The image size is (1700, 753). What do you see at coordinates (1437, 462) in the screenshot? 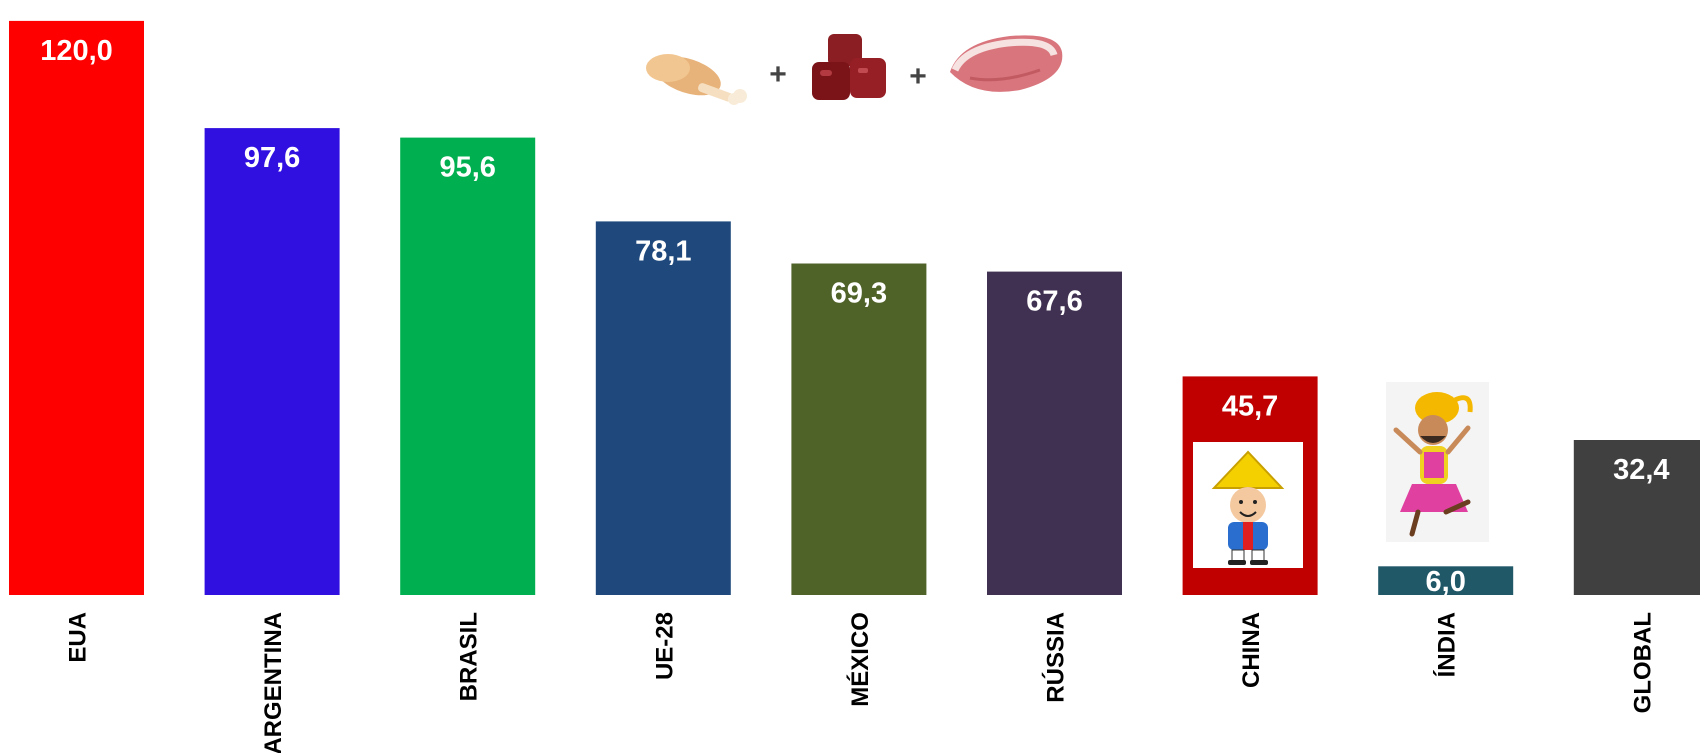
I see `indian-dancer-illustration` at bounding box center [1437, 462].